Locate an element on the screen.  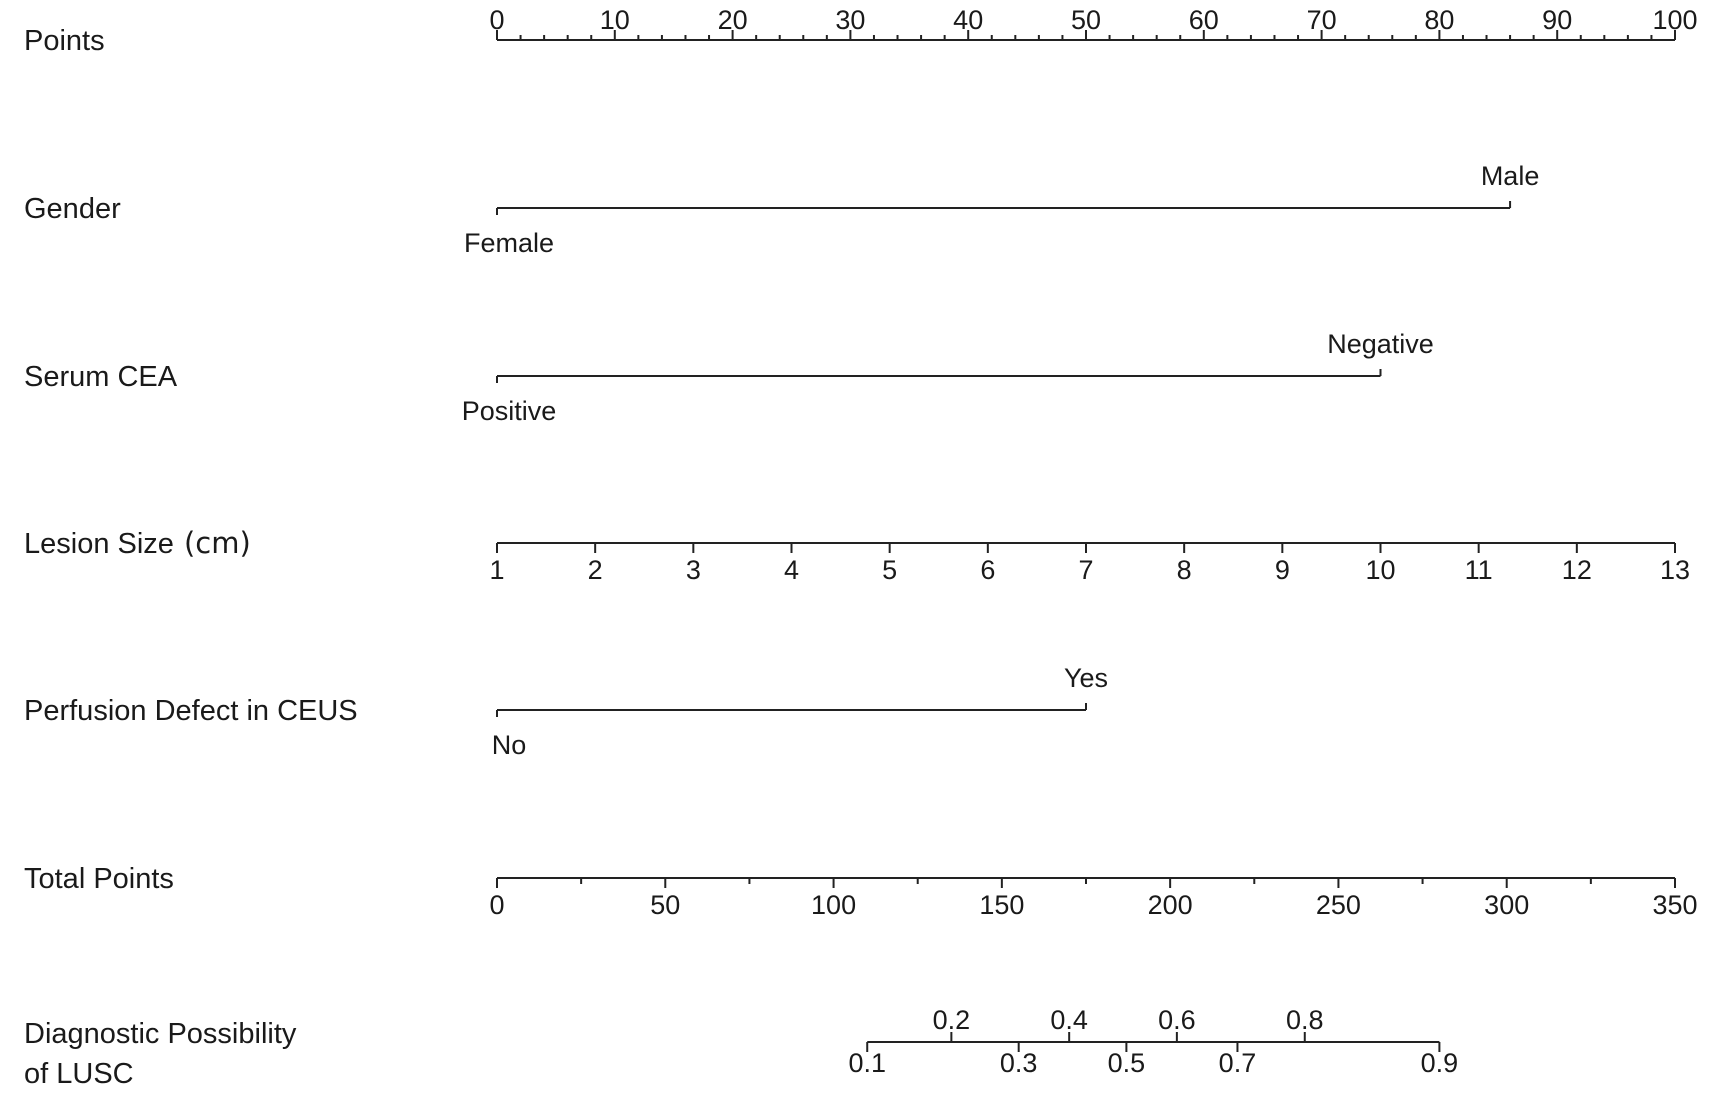
total-points-tick-label: 100 is located at coordinates (833, 905).